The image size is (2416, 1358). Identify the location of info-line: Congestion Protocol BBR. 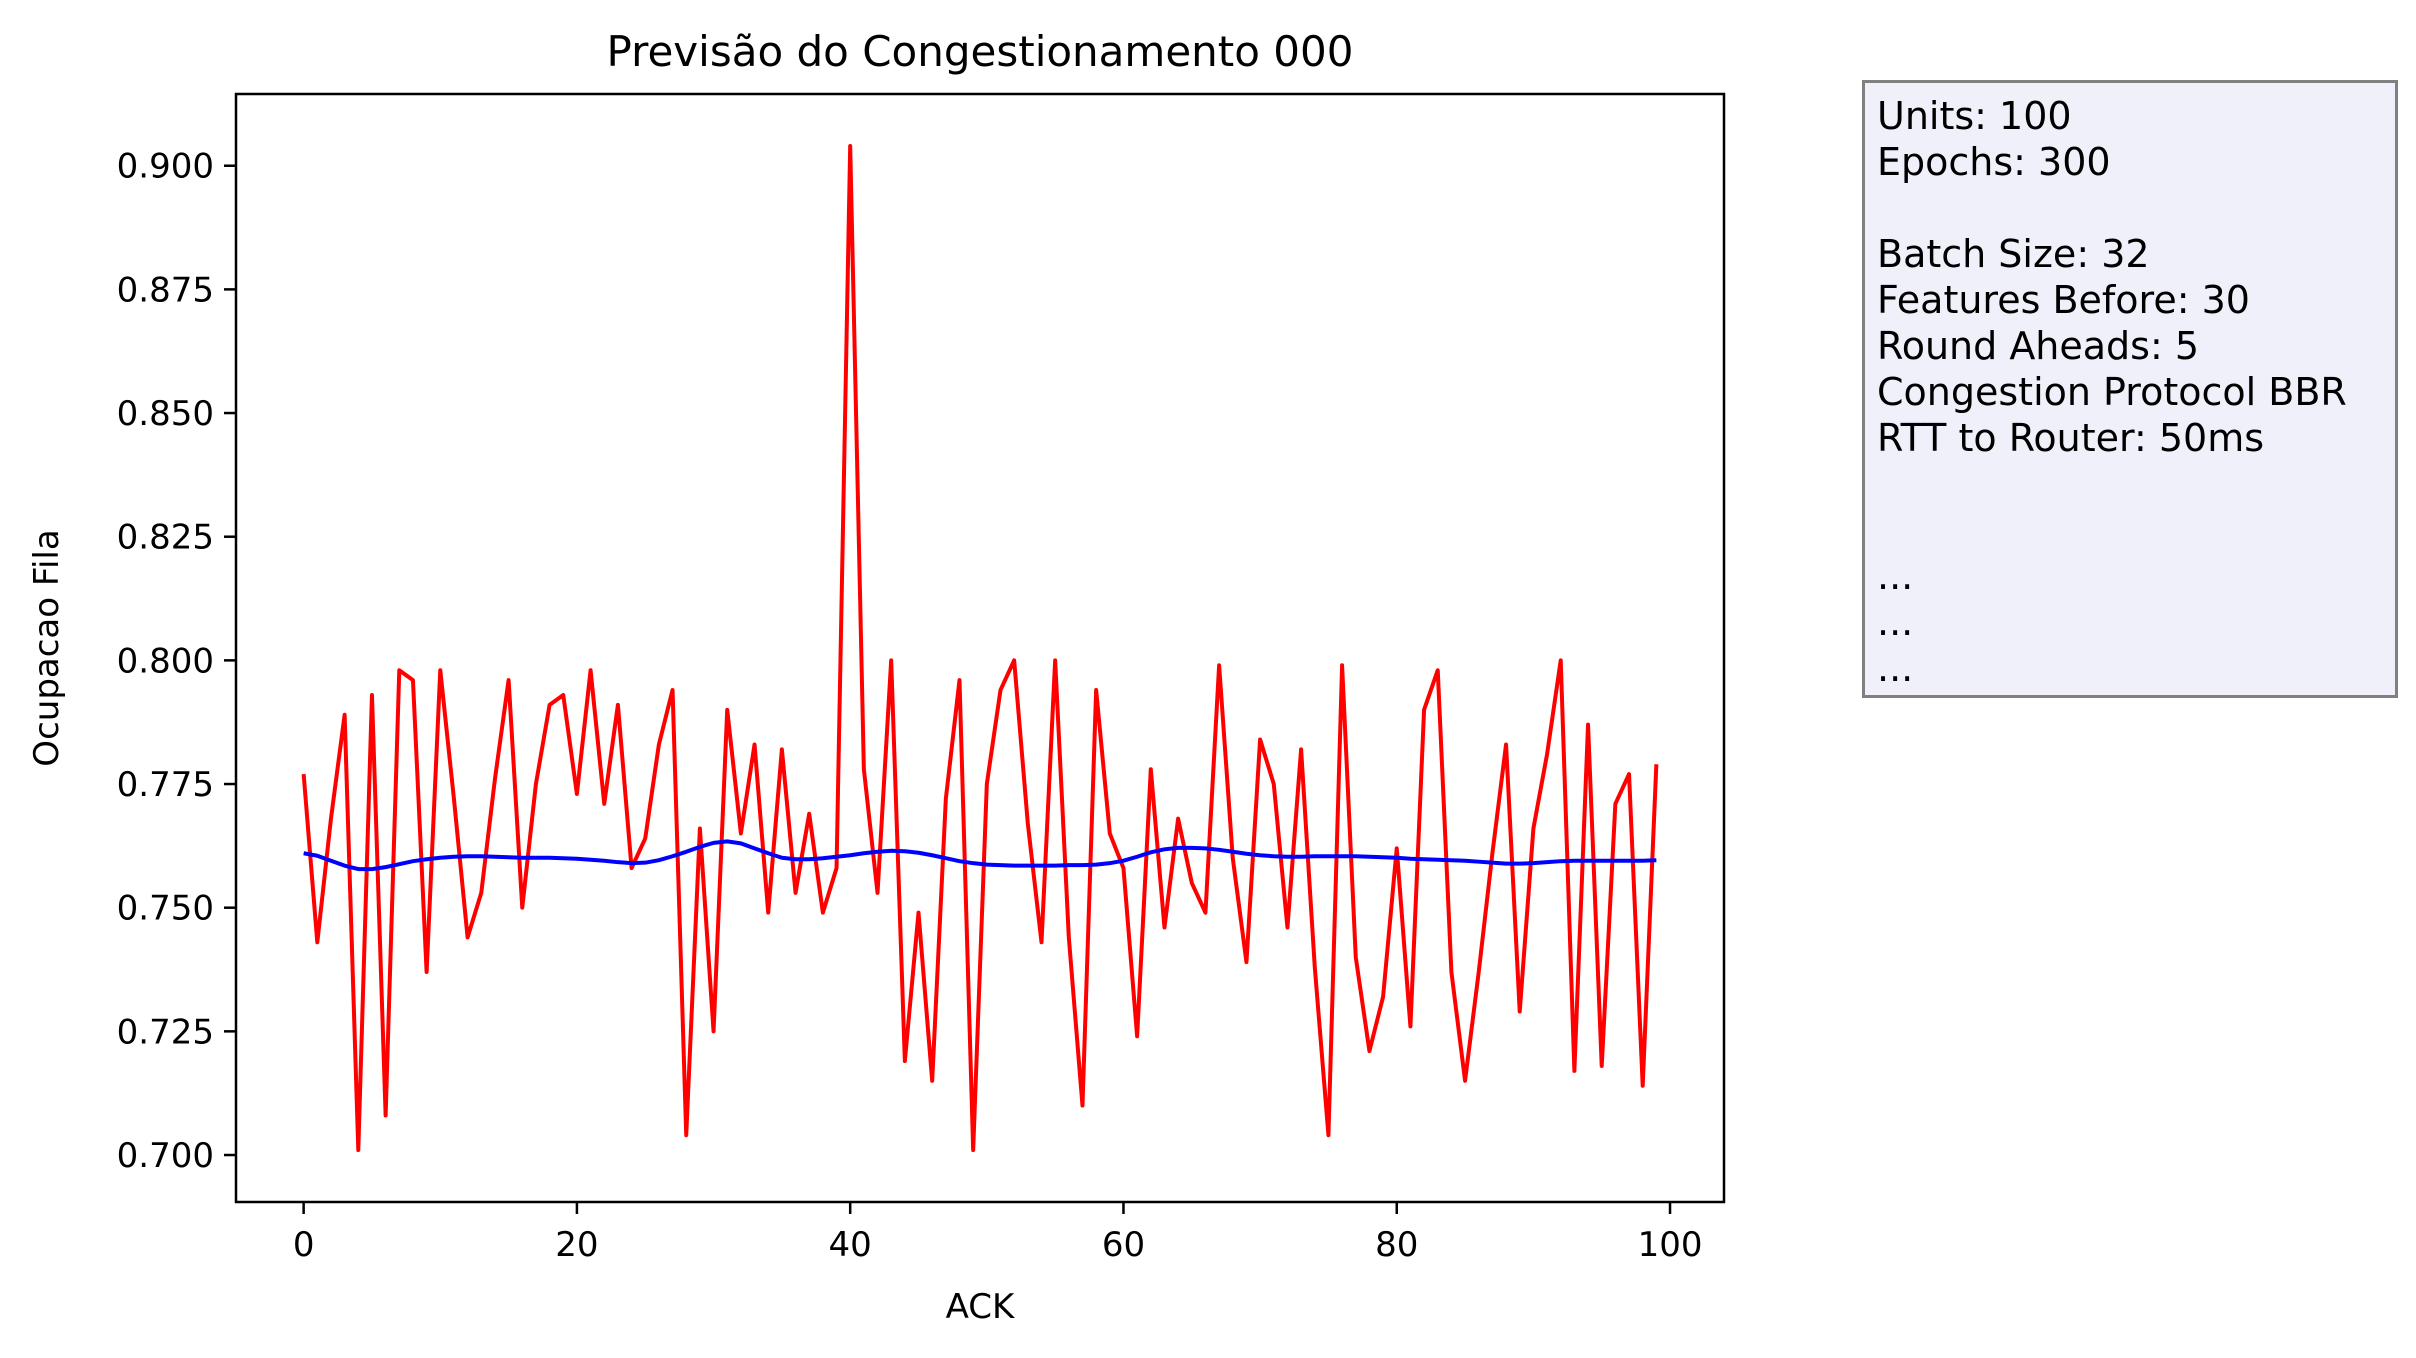
(2112, 392).